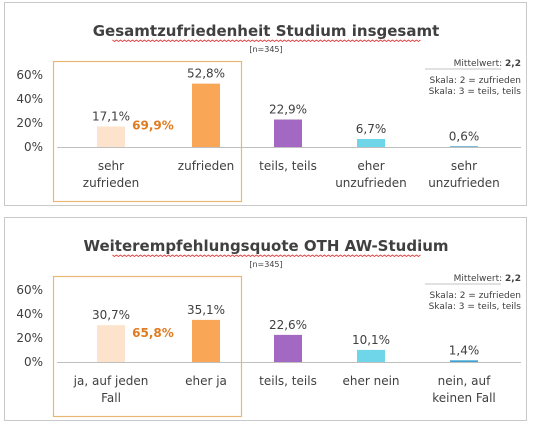 The image size is (533, 424). Describe the element at coordinates (288, 110) in the screenshot. I see `data-label: 22,9%` at that location.